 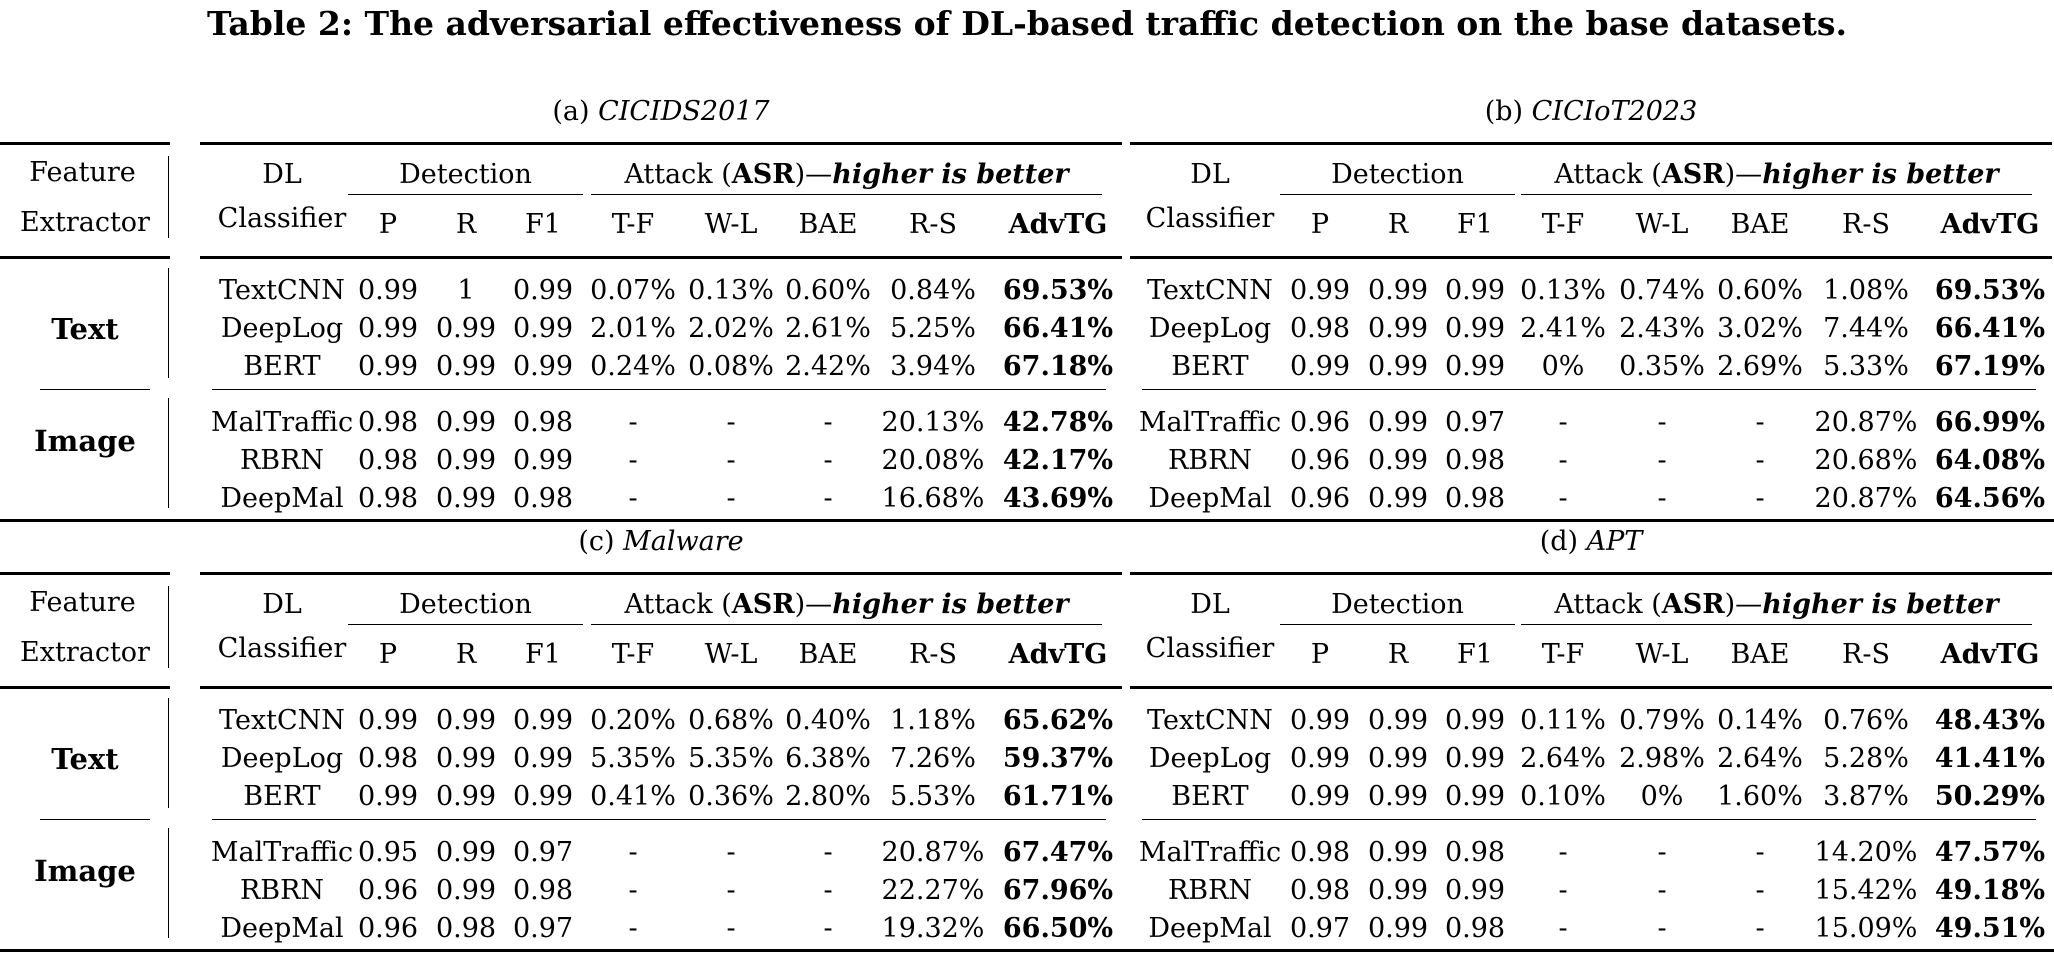 I want to click on table-cell: 66.50%, so click(x=1058, y=928).